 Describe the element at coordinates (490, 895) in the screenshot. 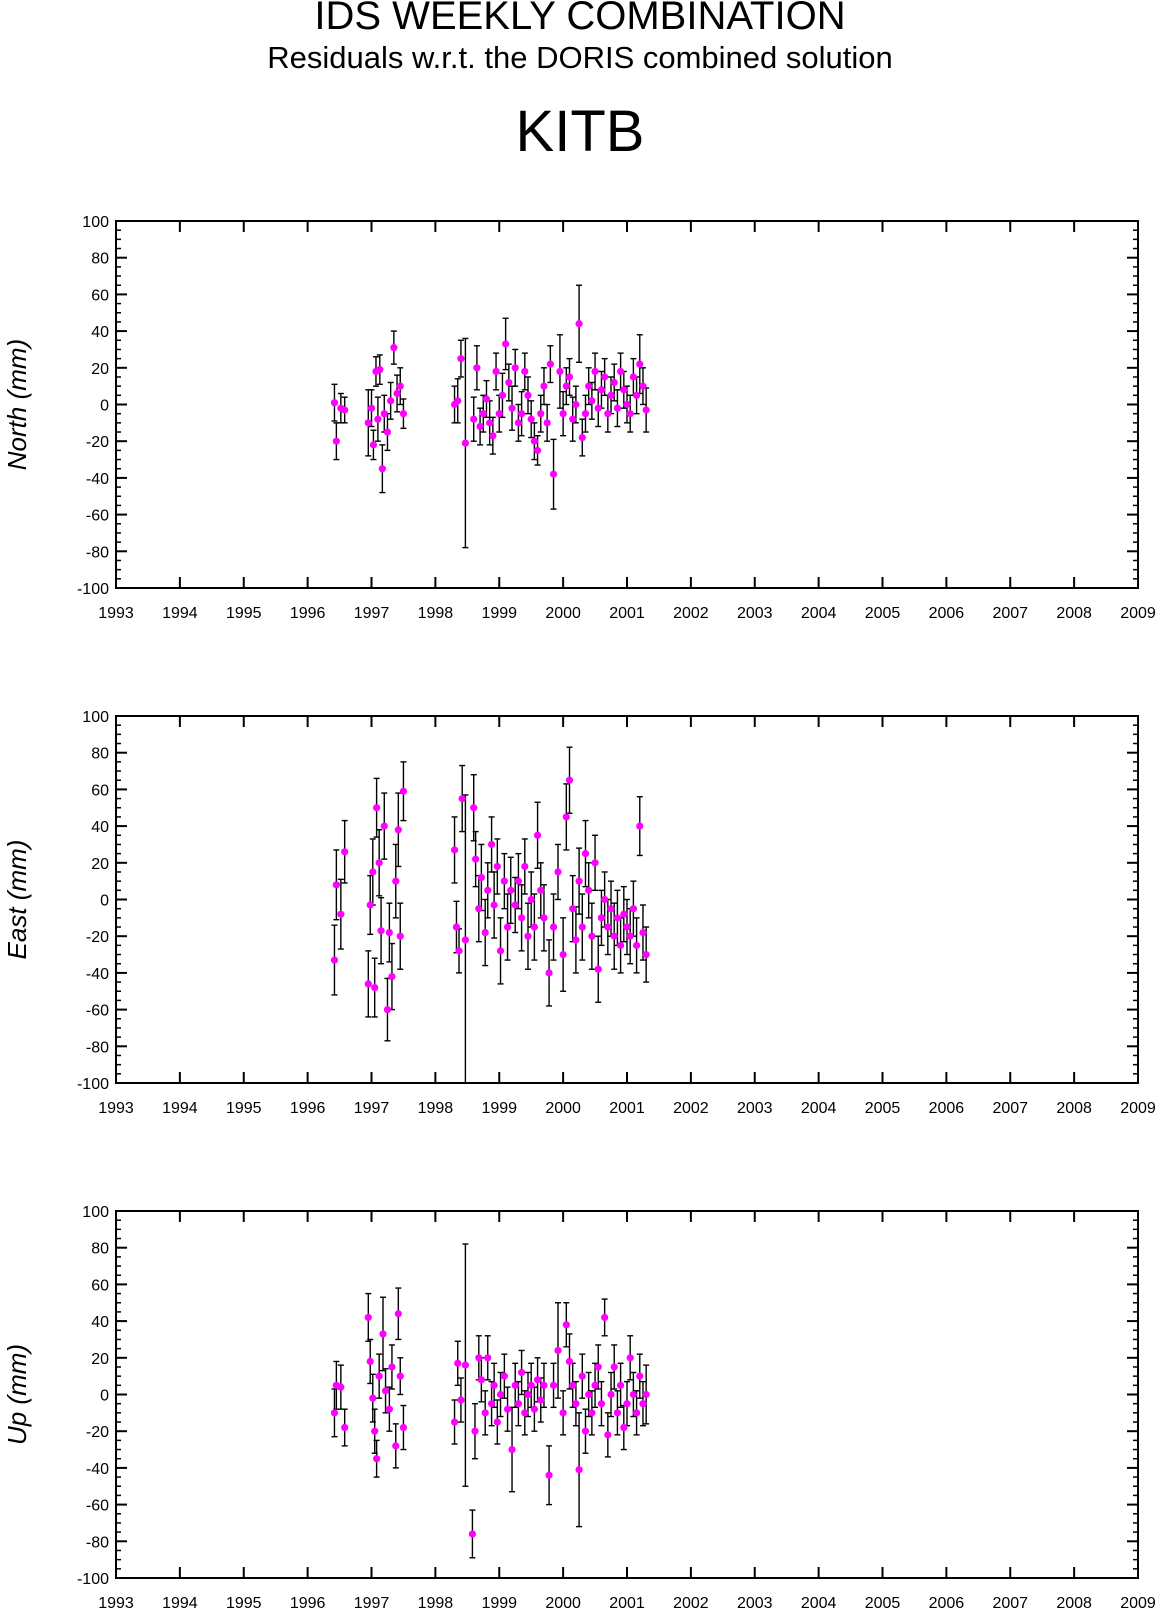

I see `data-points` at that location.